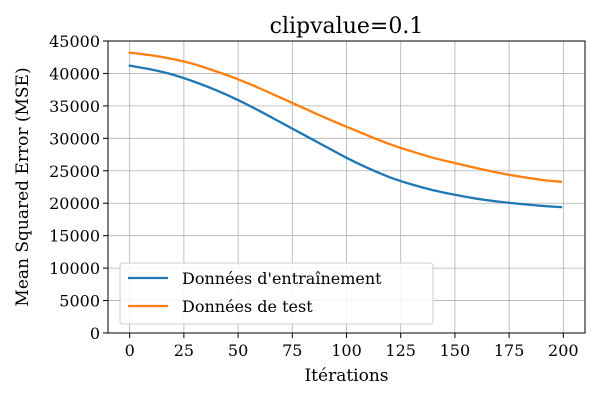 The image size is (600, 400). What do you see at coordinates (130, 350) in the screenshot?
I see `x-tick-label: 0` at bounding box center [130, 350].